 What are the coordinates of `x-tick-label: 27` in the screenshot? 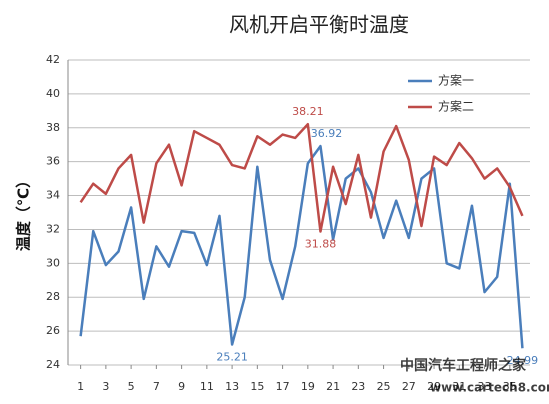 It's located at (409, 386).